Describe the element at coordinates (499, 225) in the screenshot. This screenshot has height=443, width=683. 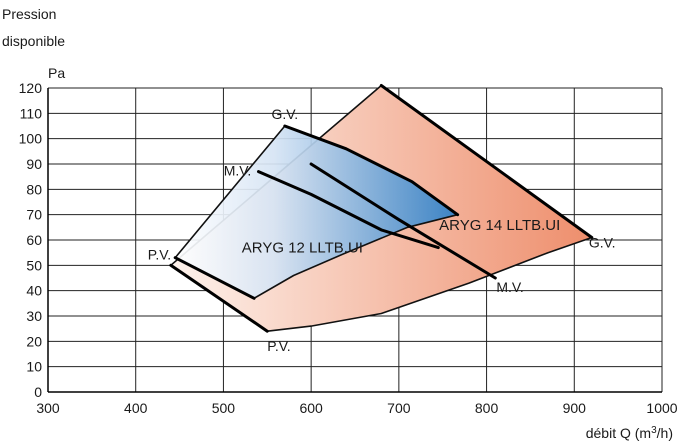
I see `zone-label-4: ARYG 14 LLTB.UI` at that location.